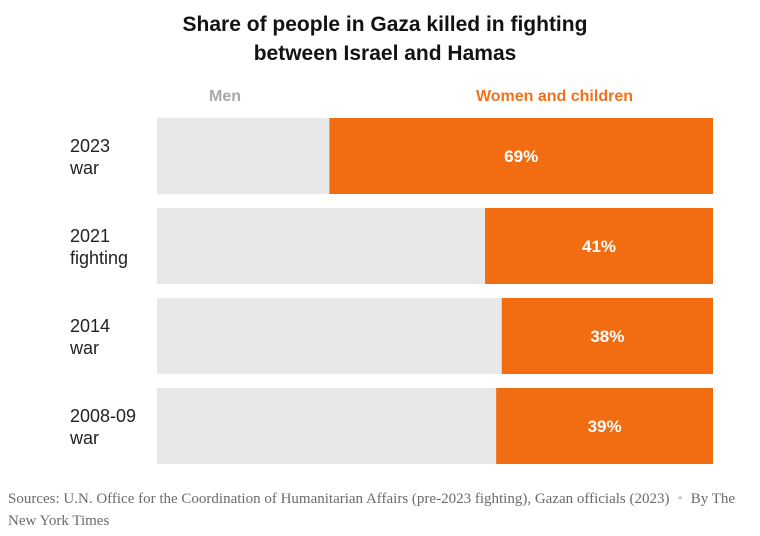 This screenshot has height=536, width=760. What do you see at coordinates (90, 146) in the screenshot?
I see `category-label-line: 2023` at bounding box center [90, 146].